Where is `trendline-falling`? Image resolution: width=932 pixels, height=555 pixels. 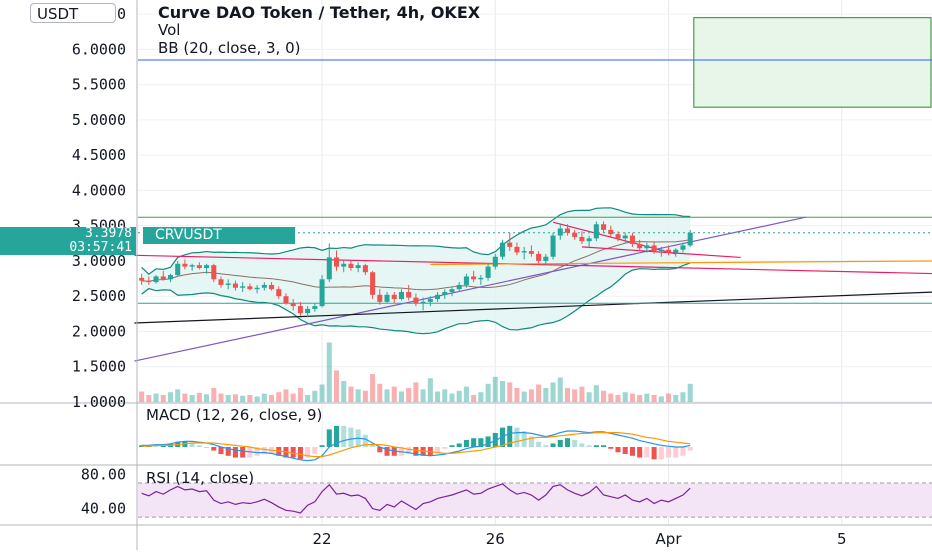 trendline-falling is located at coordinates (533, 264).